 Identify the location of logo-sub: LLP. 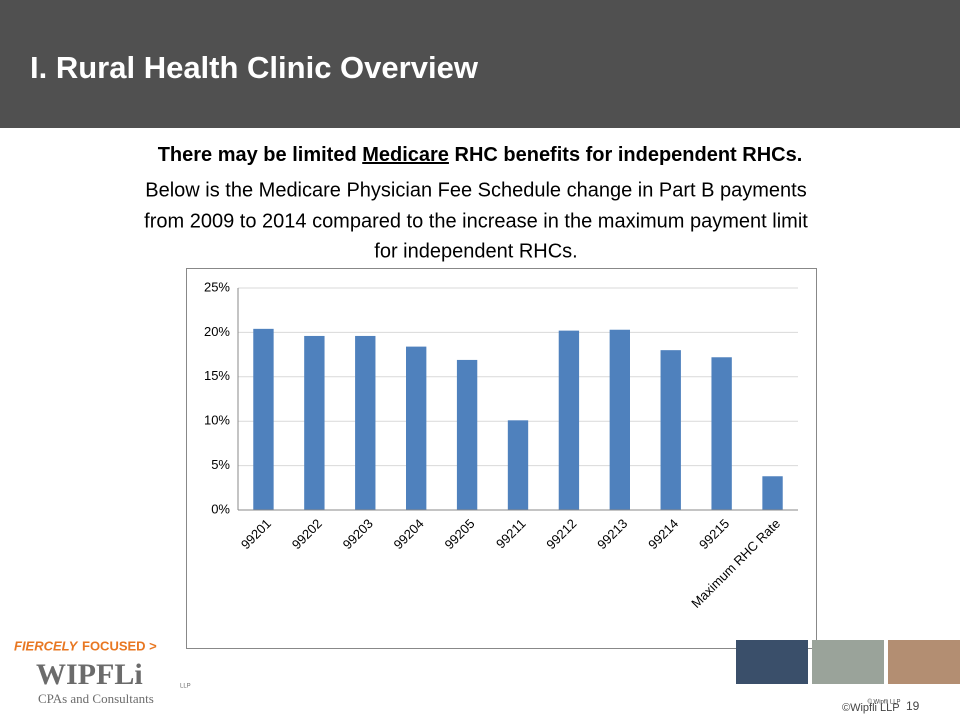
(185, 687).